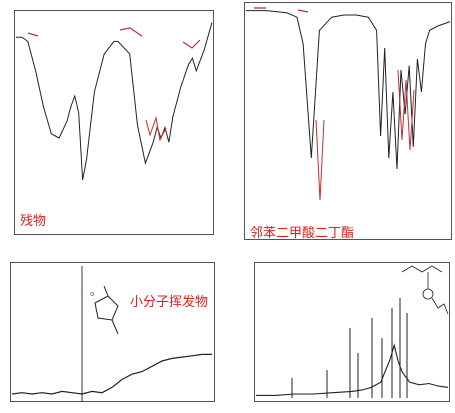  Describe the element at coordinates (169, 302) in the screenshot. I see `label-volatile: 小分子挥发物` at that location.